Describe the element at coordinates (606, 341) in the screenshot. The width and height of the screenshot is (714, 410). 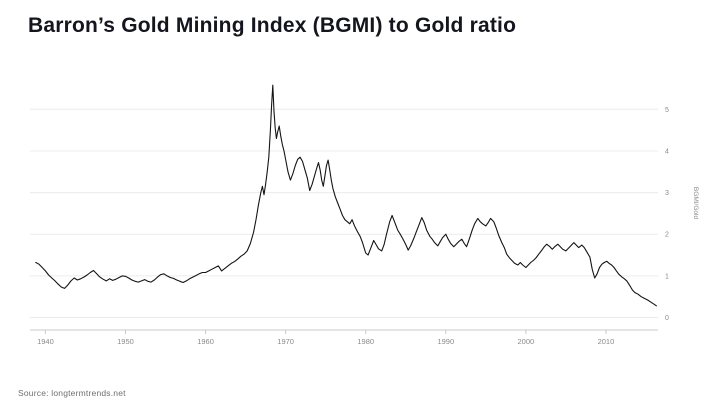
I see `x-tick-label: 2010` at that location.